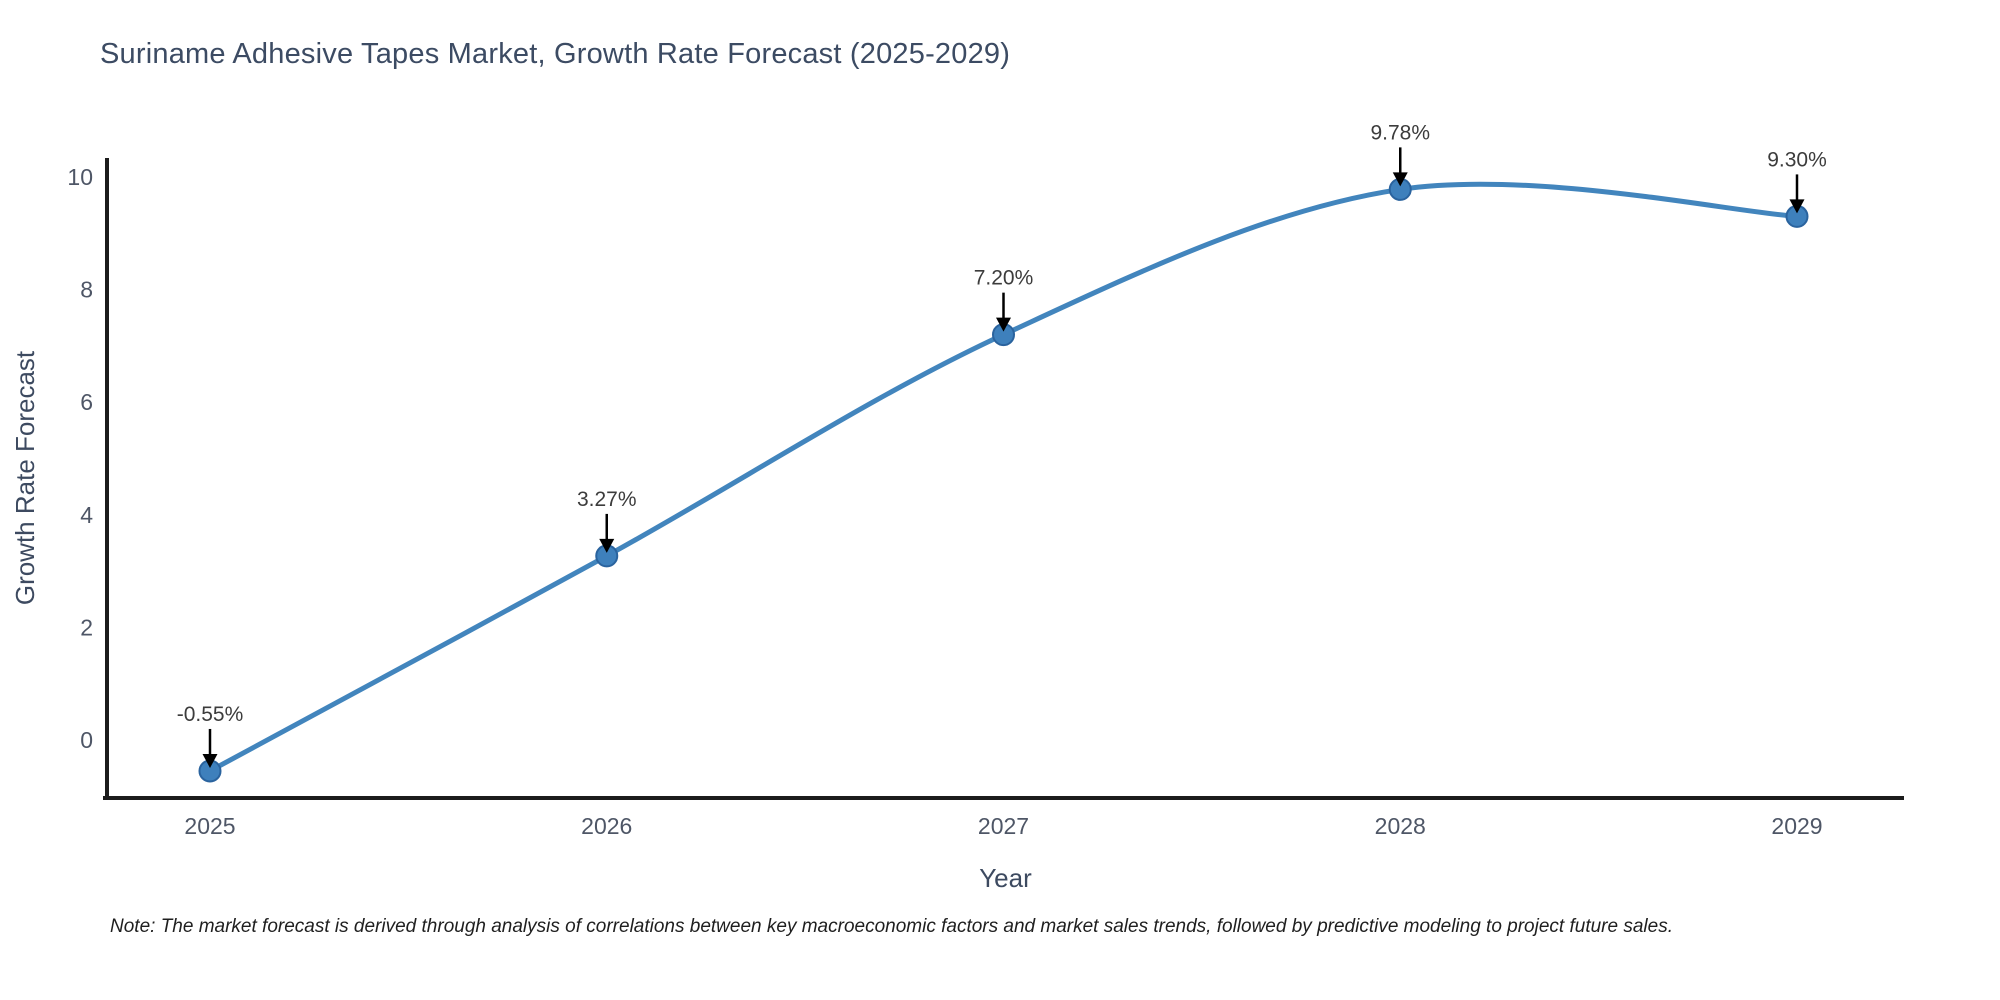 The image size is (2000, 1000). What do you see at coordinates (1797, 159) in the screenshot?
I see `annotation-label: 9.30%` at bounding box center [1797, 159].